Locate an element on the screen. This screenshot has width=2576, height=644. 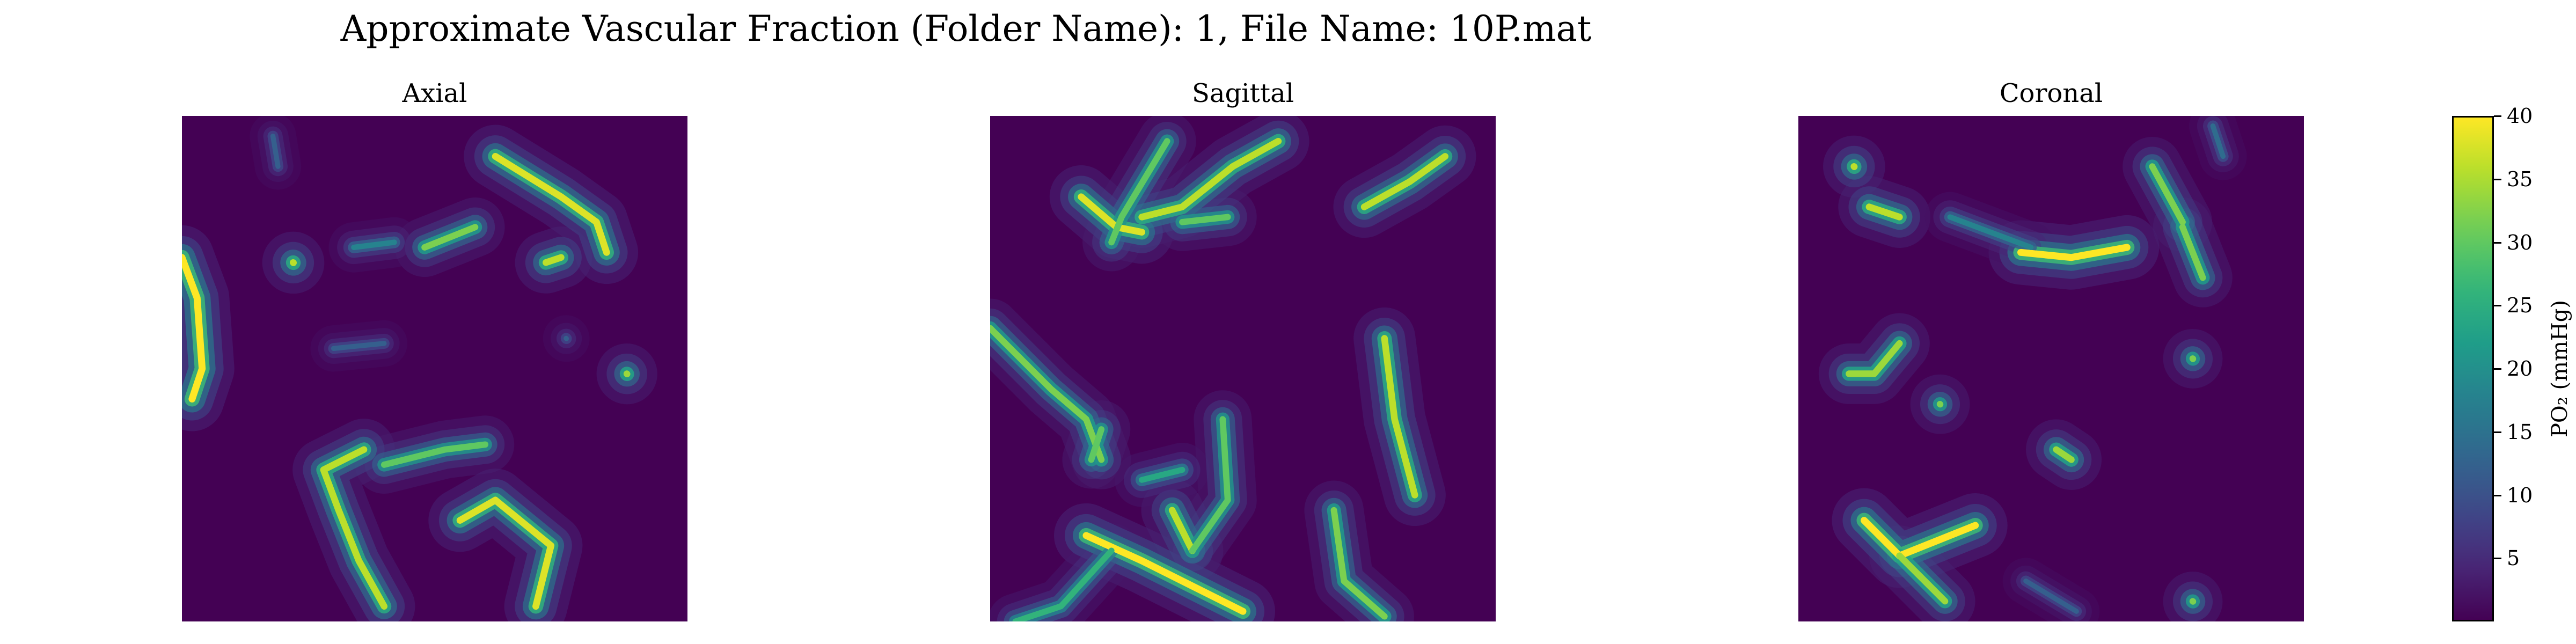
colorbar-tick-label: 35 is located at coordinates (2520, 179).